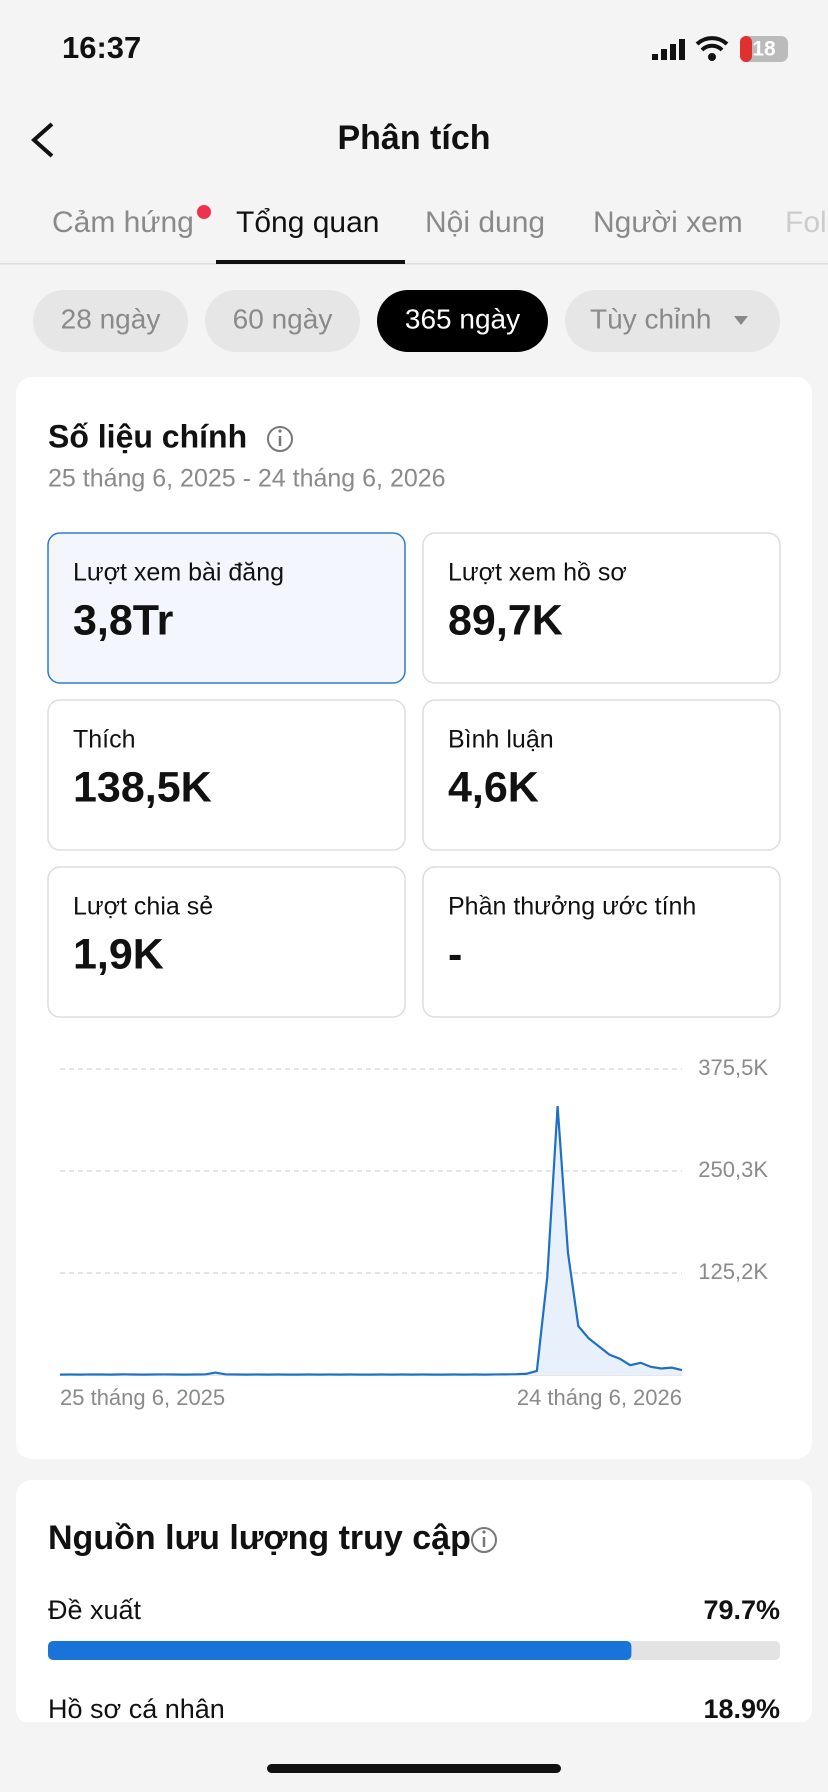  What do you see at coordinates (95, 1610) in the screenshot?
I see `source-name: Đề xuất` at bounding box center [95, 1610].